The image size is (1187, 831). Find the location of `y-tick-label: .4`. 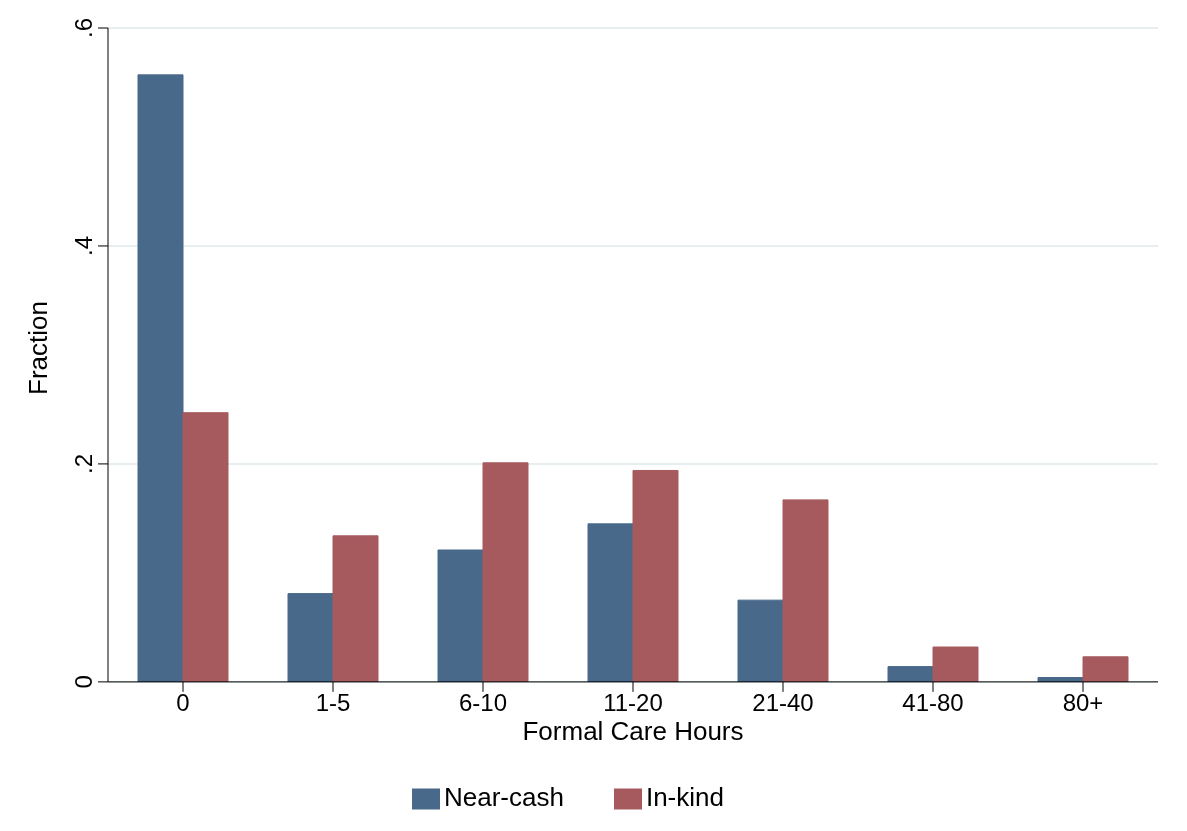

y-tick-label: .4 is located at coordinates (83, 245).